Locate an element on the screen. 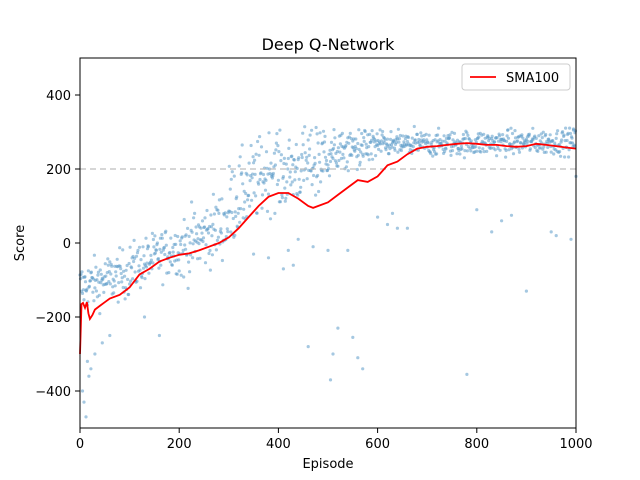 This screenshot has width=640, height=480. x-tick-label: 600 is located at coordinates (377, 444).